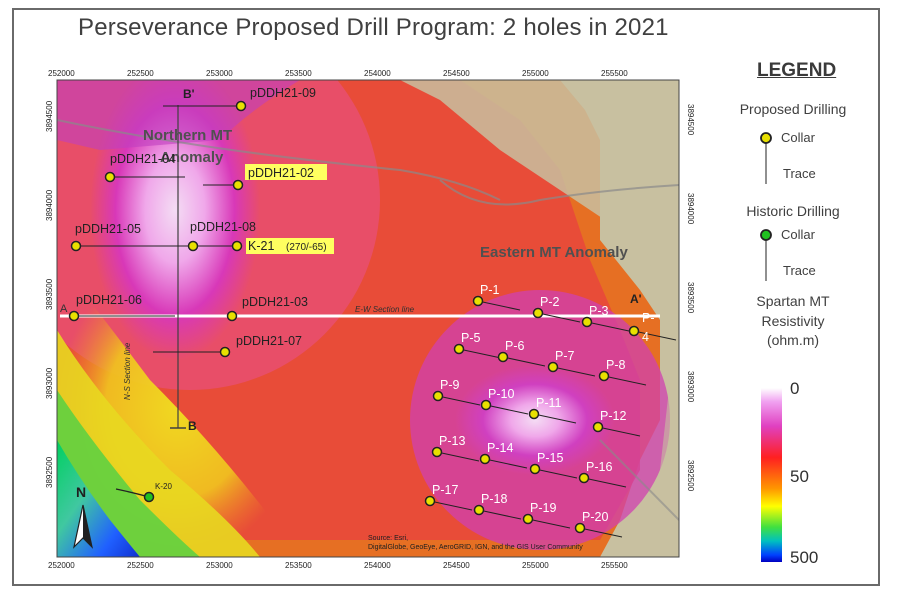 The height and width of the screenshot is (599, 900). What do you see at coordinates (140, 565) in the screenshot?
I see `x-tick-bottom-252500: 252500` at bounding box center [140, 565].